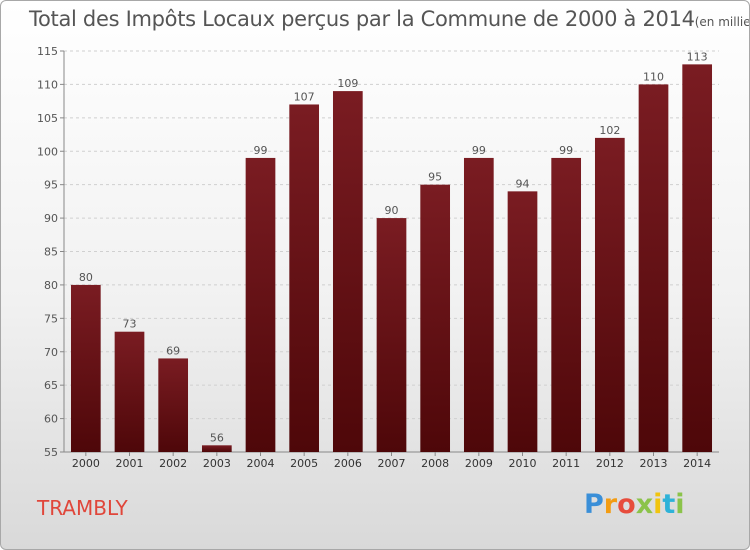  Describe the element at coordinates (130, 324) in the screenshot. I see `data-label: 73` at that location.